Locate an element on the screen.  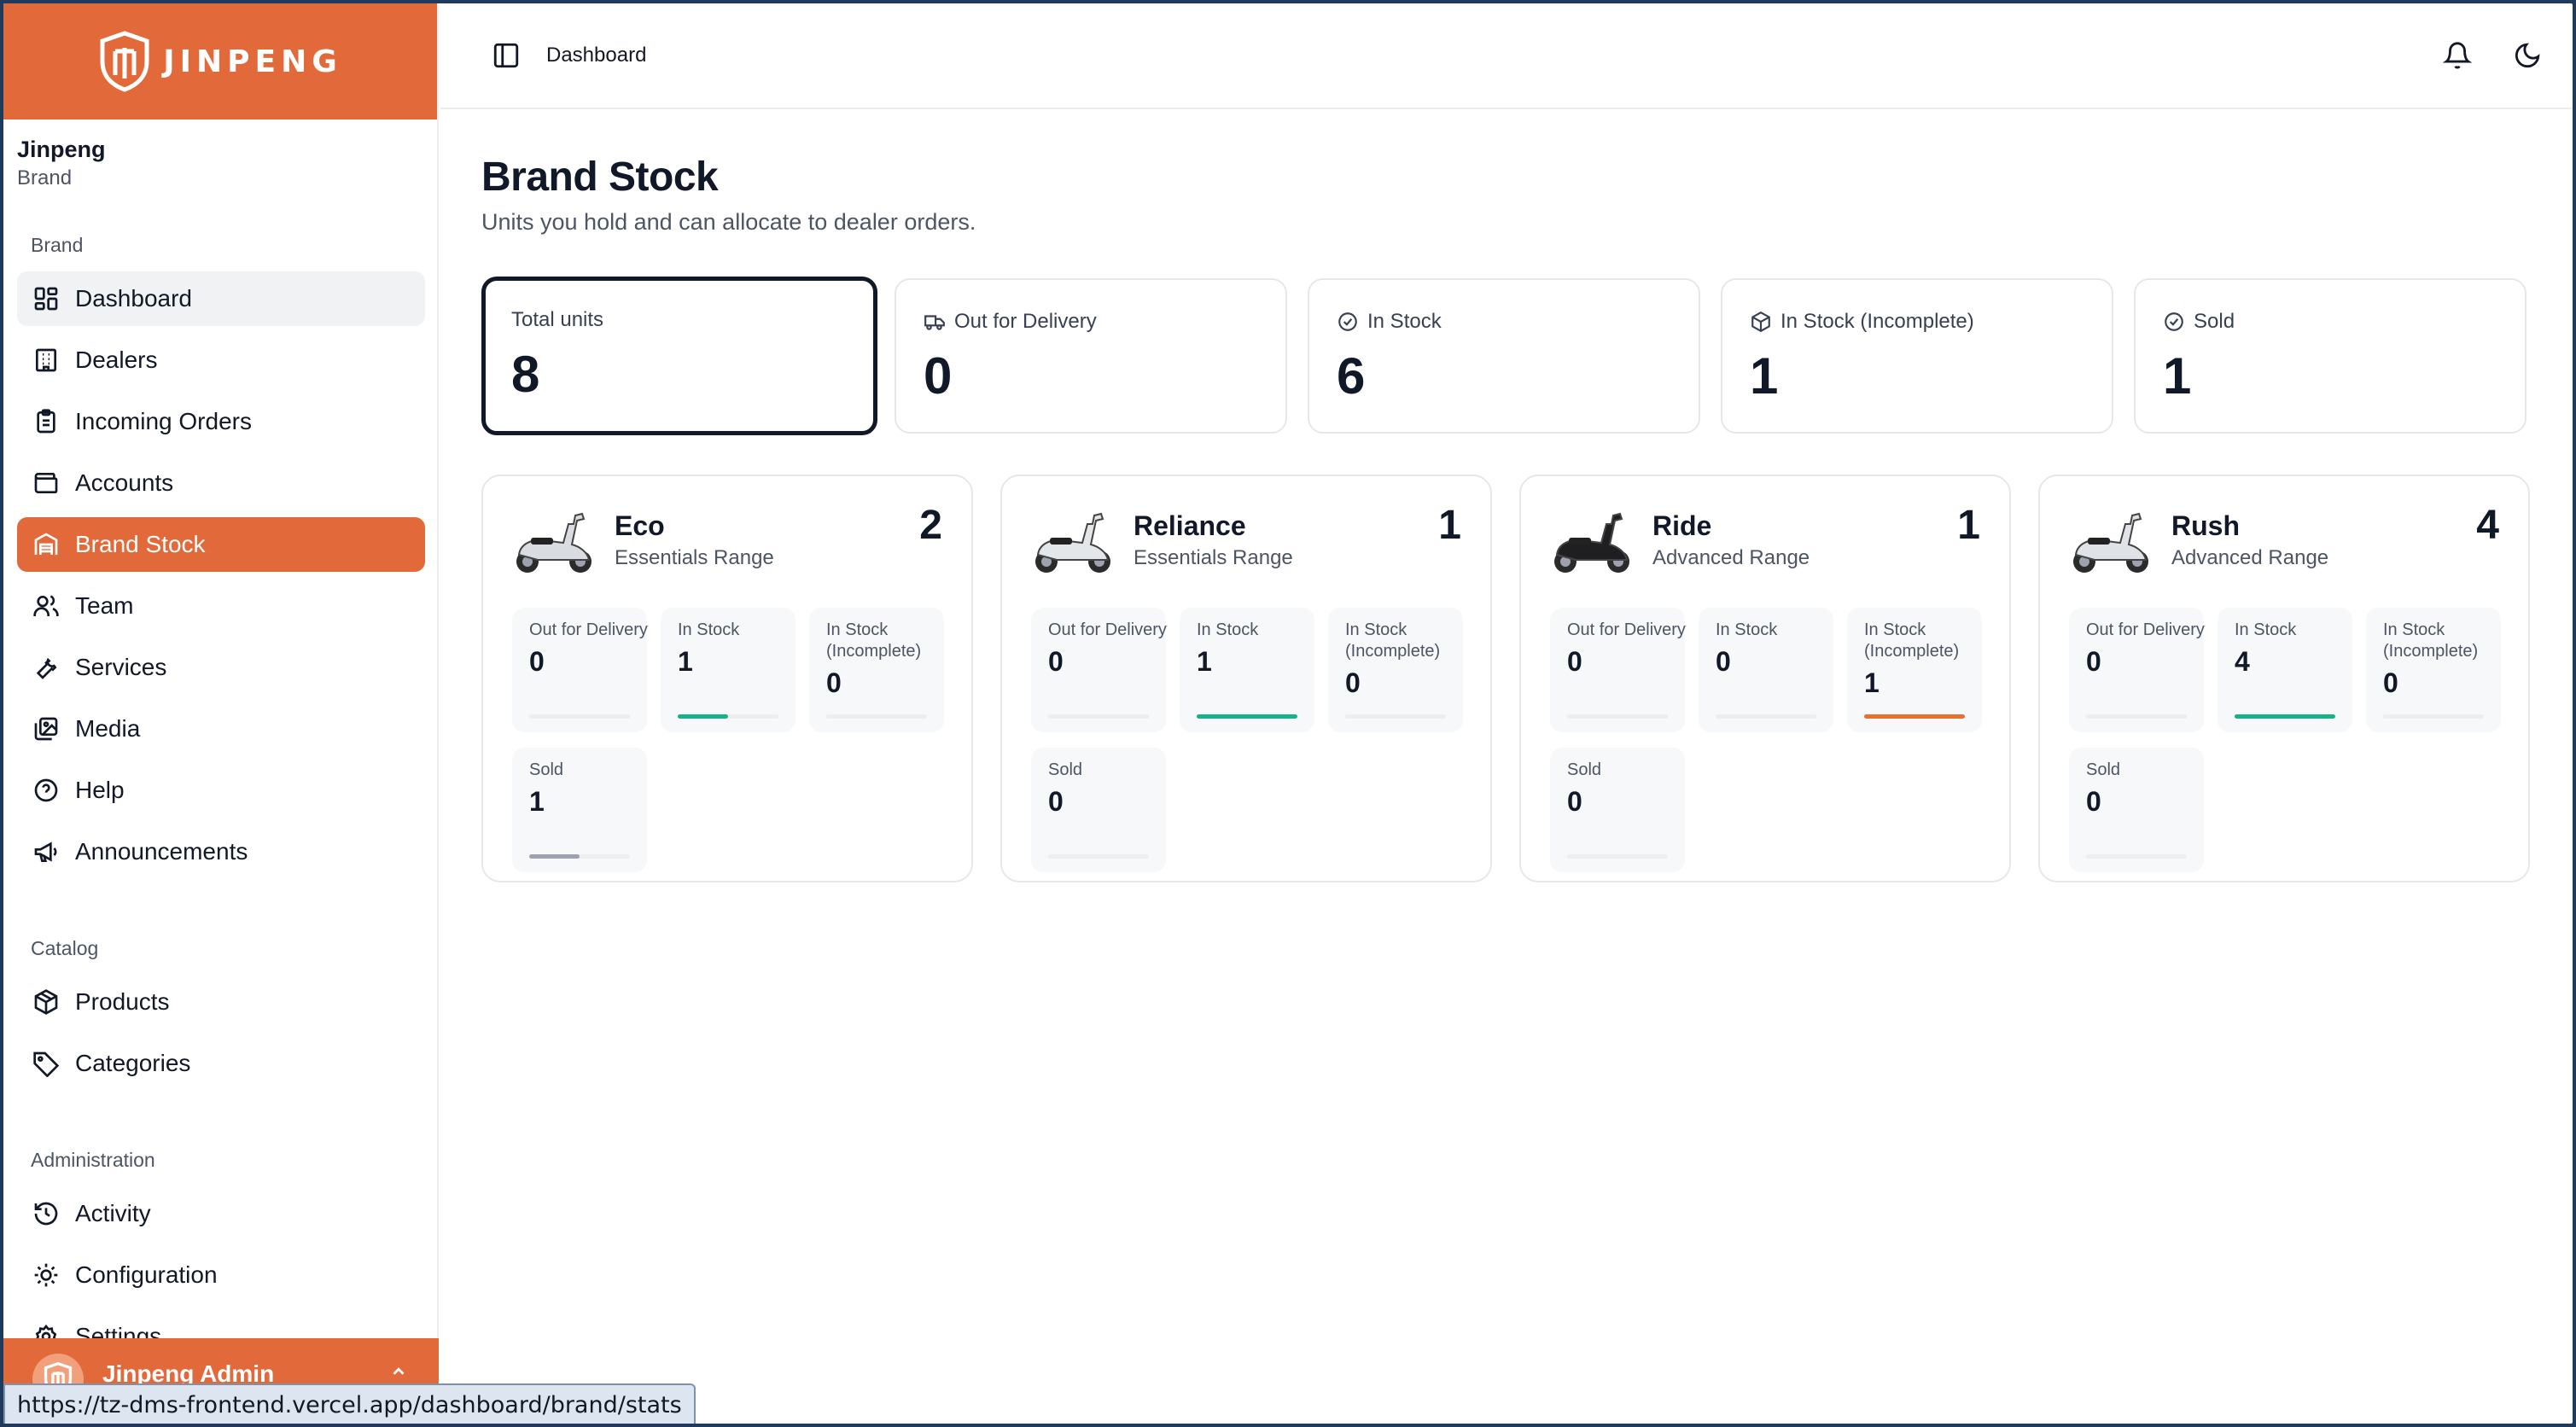
sidebar-item-team: Team is located at coordinates (221, 606).